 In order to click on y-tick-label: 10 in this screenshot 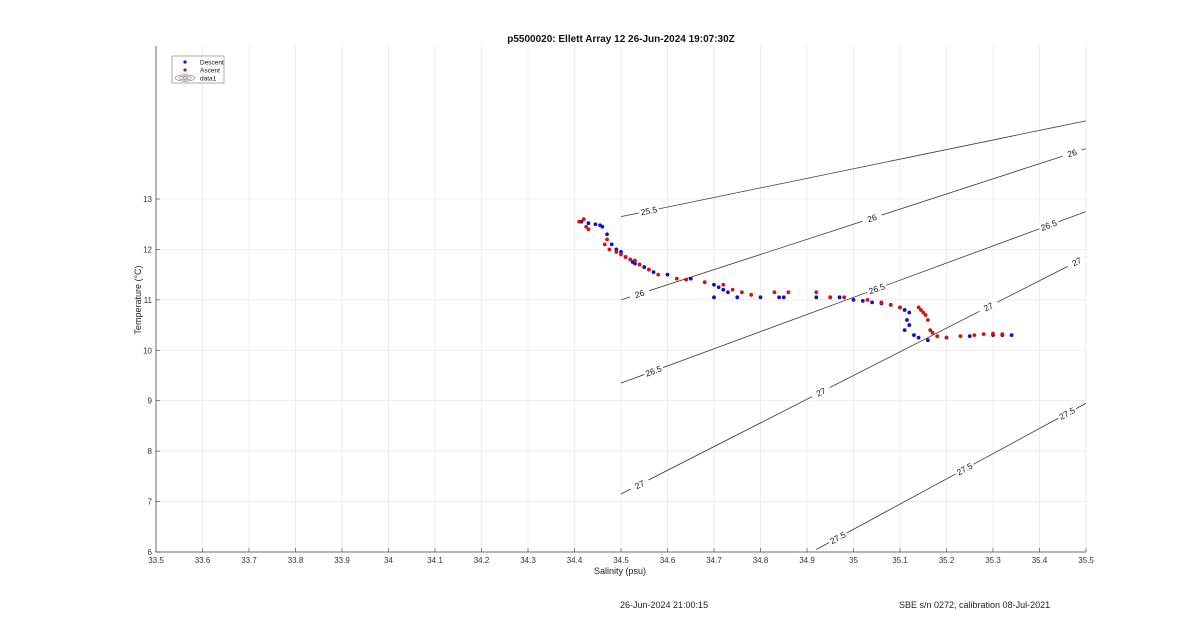, I will do `click(147, 350)`.